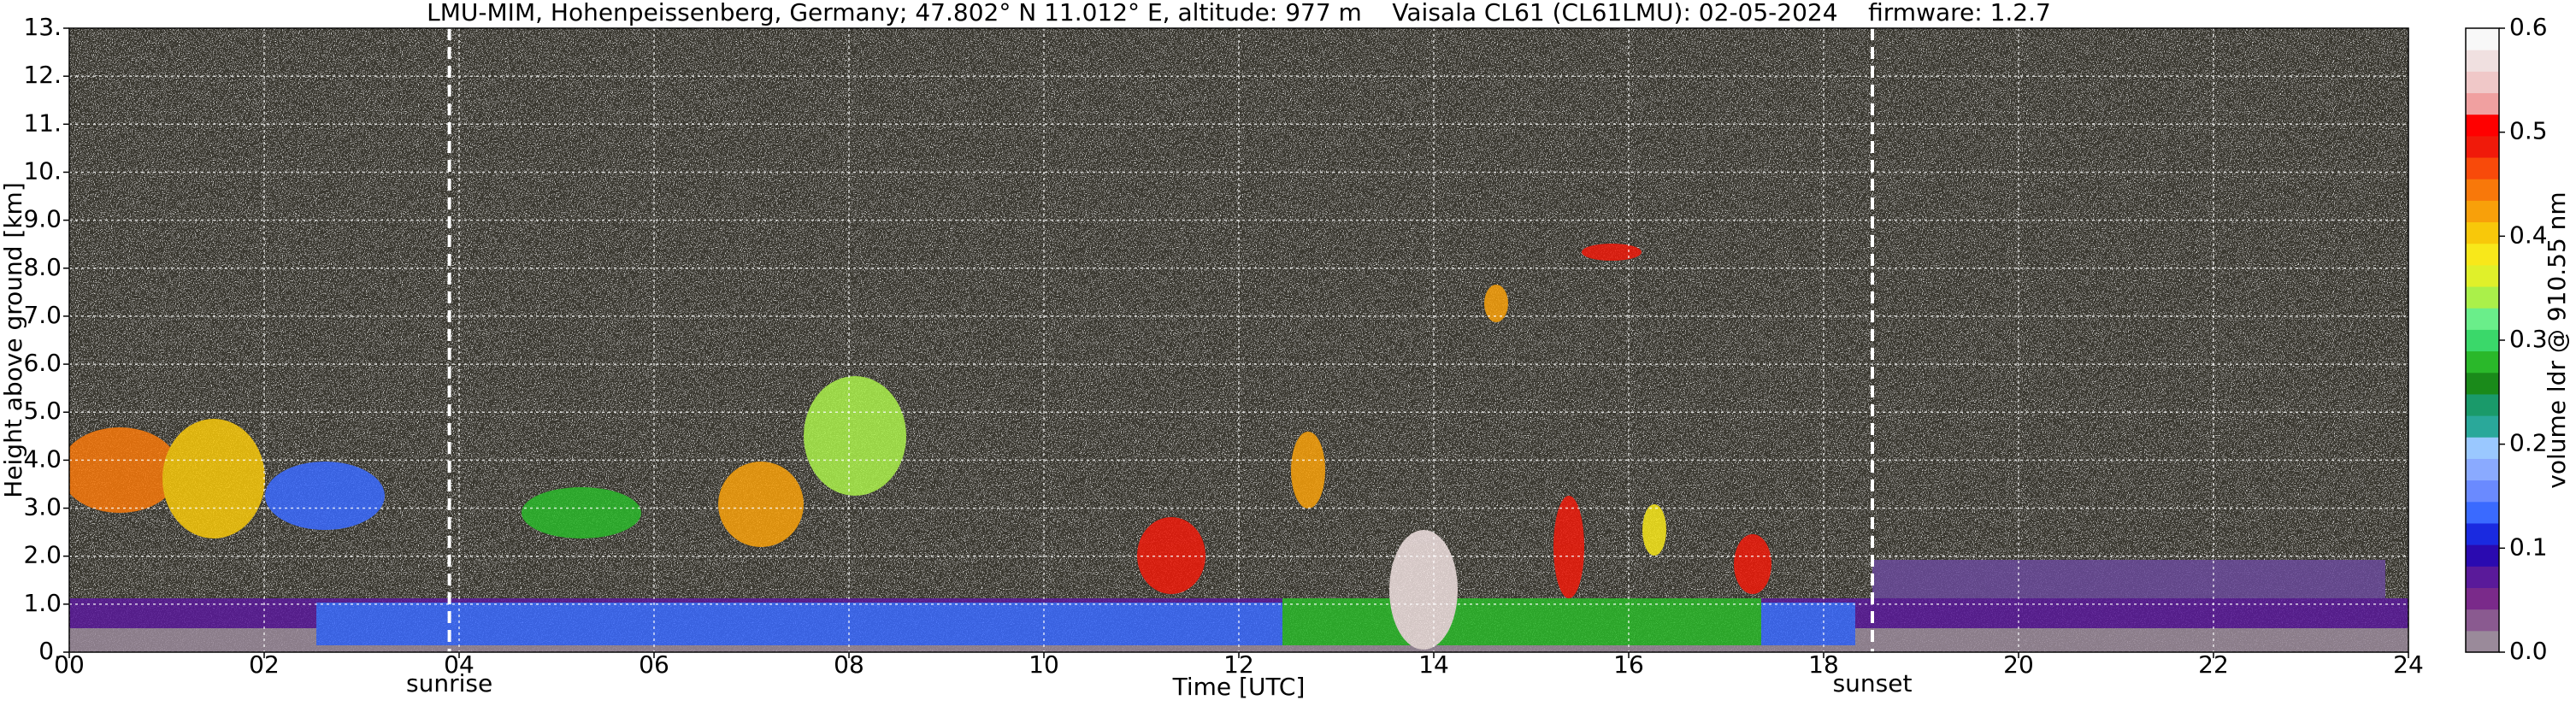  What do you see at coordinates (2528, 339) in the screenshot?
I see `colorbar-tick-label: 0.3` at bounding box center [2528, 339].